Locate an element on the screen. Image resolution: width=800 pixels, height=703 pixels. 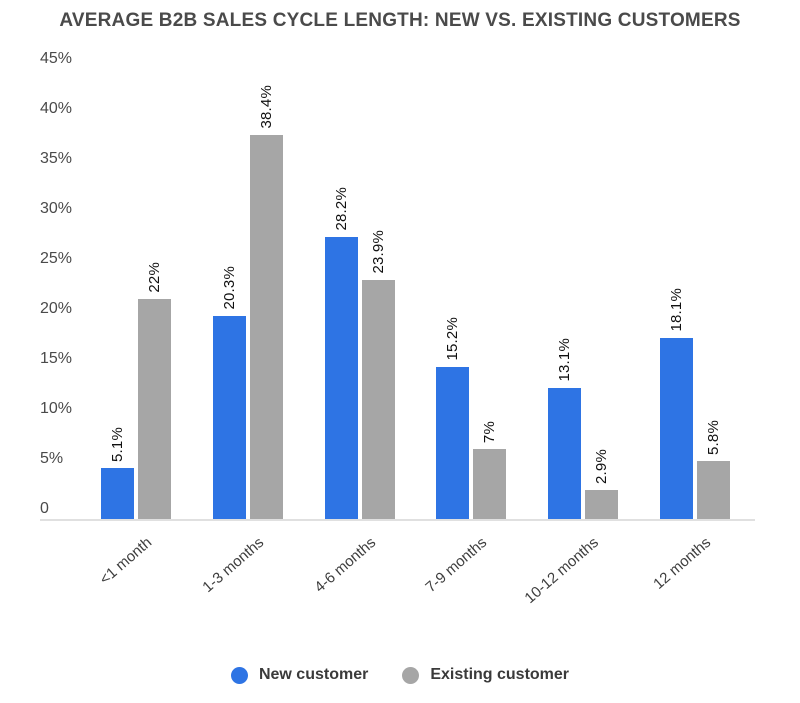
x-axis-category-label: <1 month is located at coordinates (126, 561).